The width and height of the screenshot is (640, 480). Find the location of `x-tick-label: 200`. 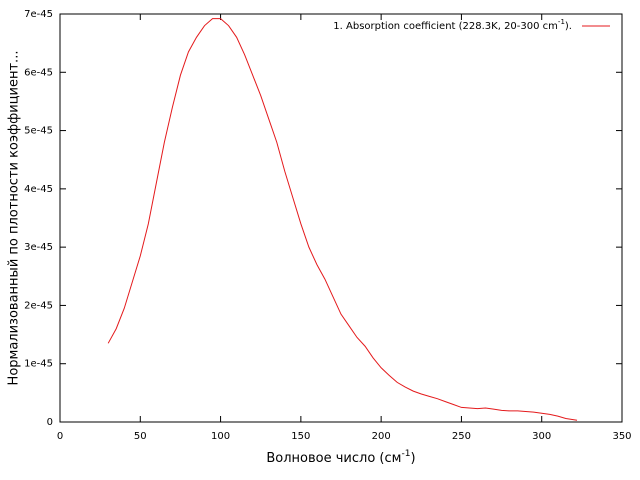

x-tick-label: 200 is located at coordinates (381, 436).